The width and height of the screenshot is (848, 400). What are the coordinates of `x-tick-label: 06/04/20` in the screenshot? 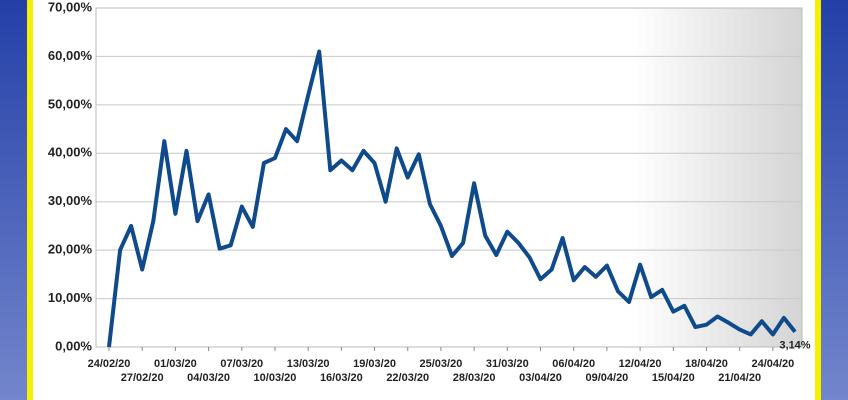 It's located at (573, 364).